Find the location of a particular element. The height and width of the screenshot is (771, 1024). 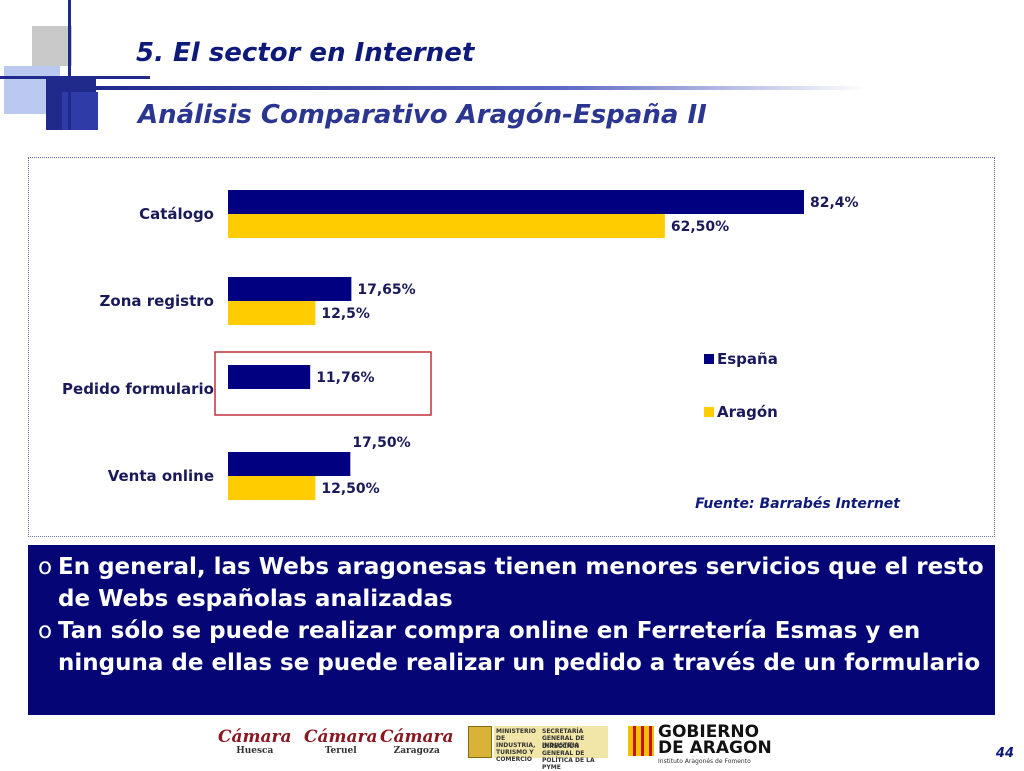

legend-label: España is located at coordinates (747, 359).